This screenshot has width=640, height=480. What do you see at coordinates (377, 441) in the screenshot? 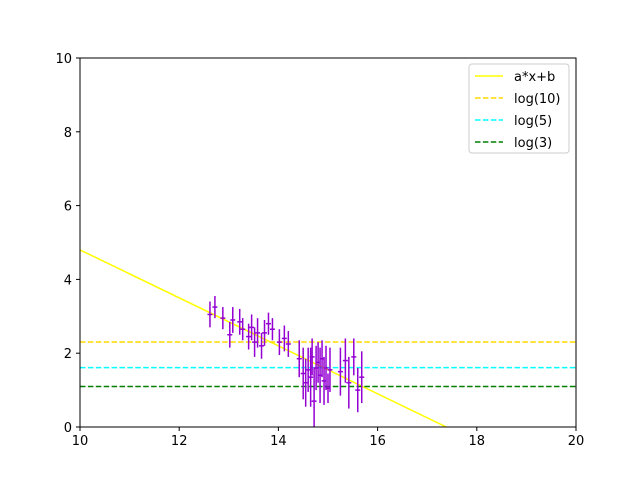
I see `x-tick-label: 16` at bounding box center [377, 441].